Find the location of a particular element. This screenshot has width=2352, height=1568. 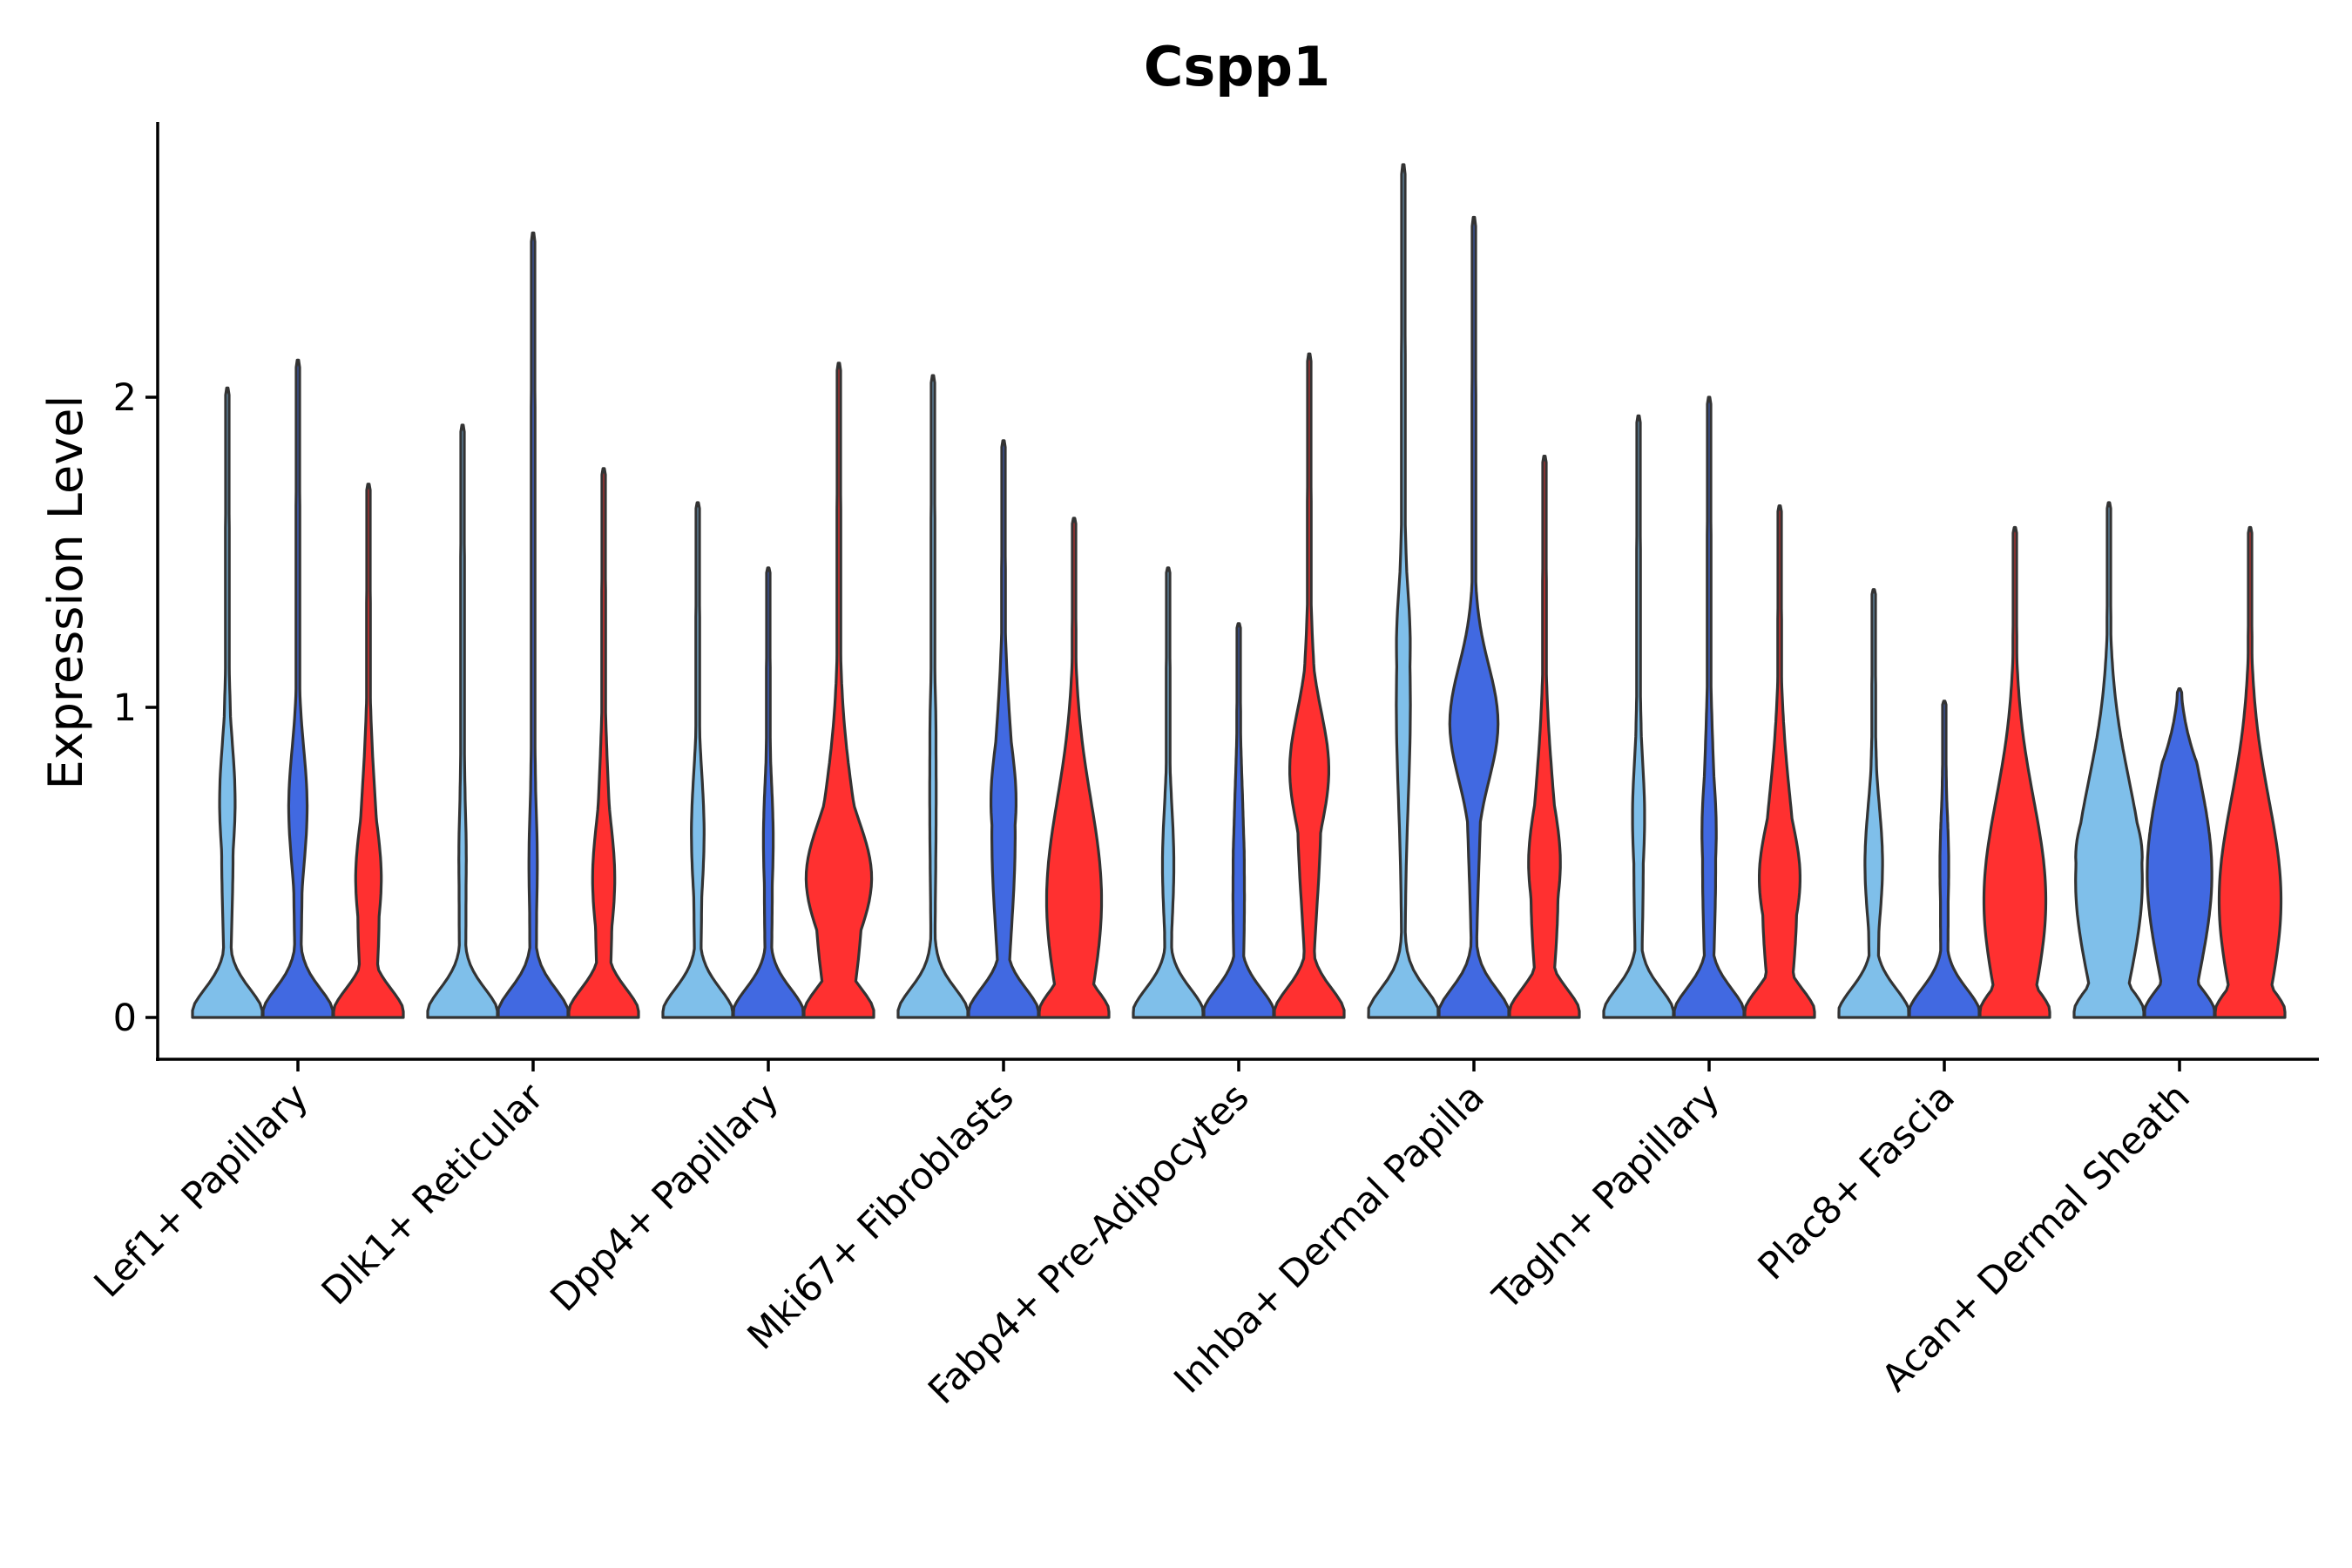

y-ticks: 0 1 2 is located at coordinates (135, 708).